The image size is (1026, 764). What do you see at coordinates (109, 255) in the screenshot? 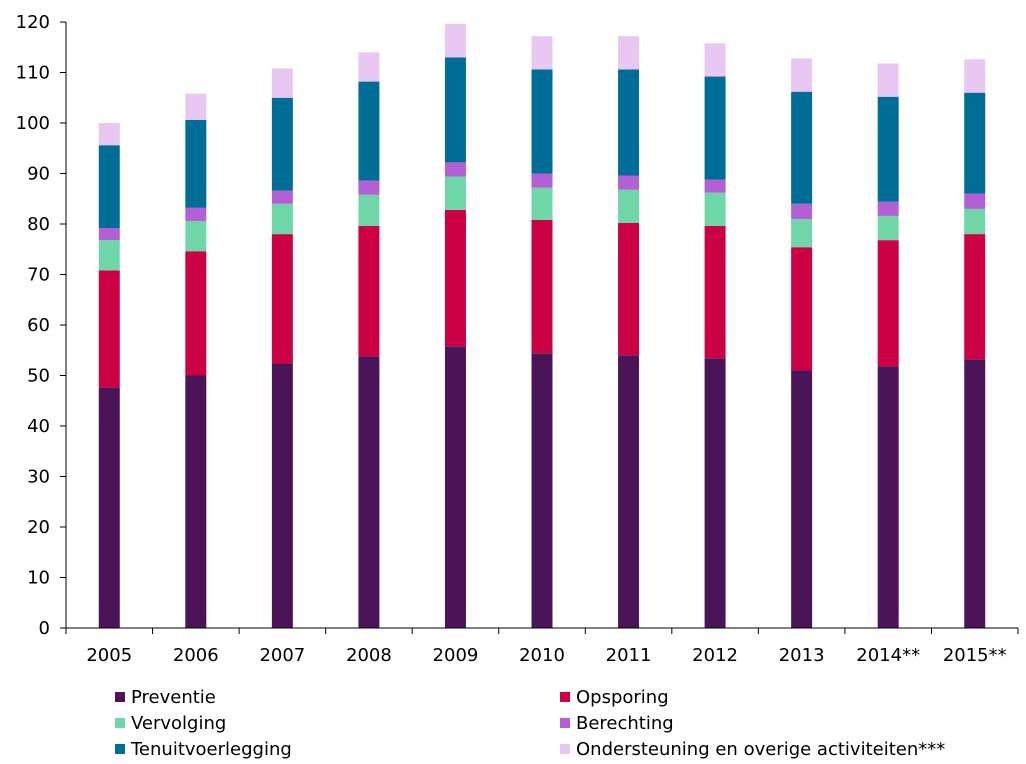
I see `bar-segment-vervolging-2005` at bounding box center [109, 255].